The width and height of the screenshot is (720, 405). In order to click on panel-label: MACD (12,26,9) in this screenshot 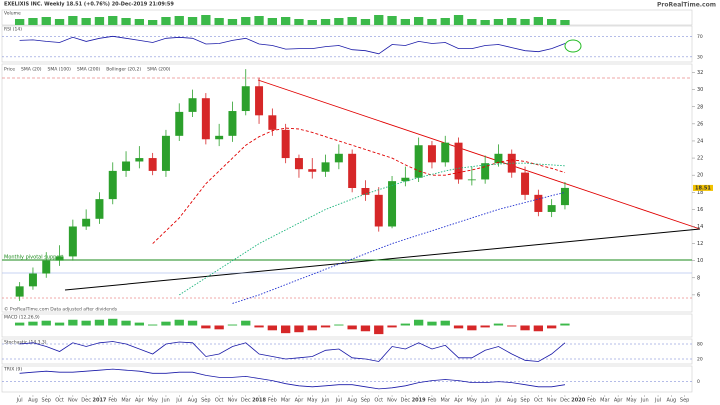, I will do `click(22, 318)`.